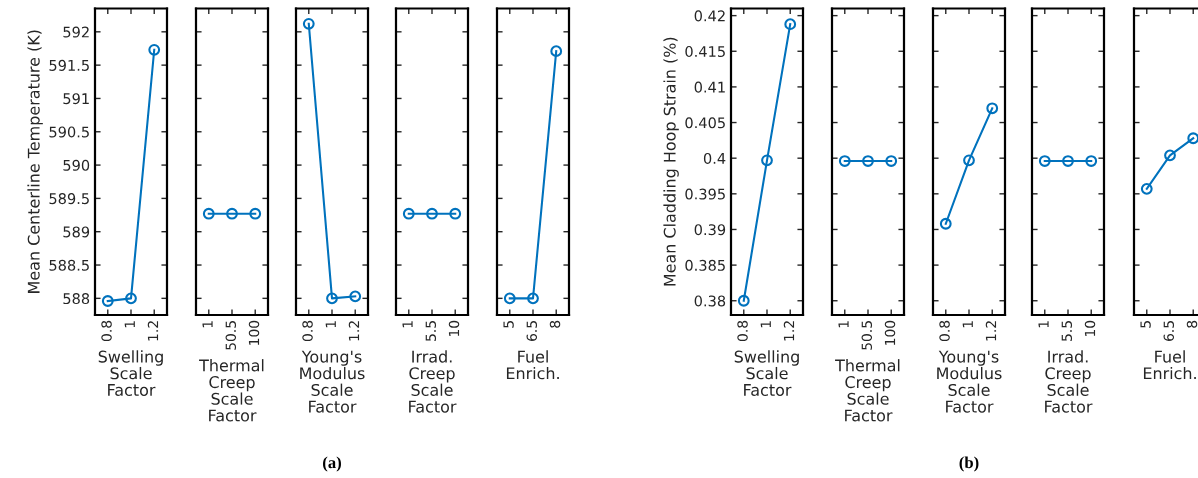 The width and height of the screenshot is (1198, 478). What do you see at coordinates (76, 32) in the screenshot?
I see `y-tick-label: 592` at bounding box center [76, 32].